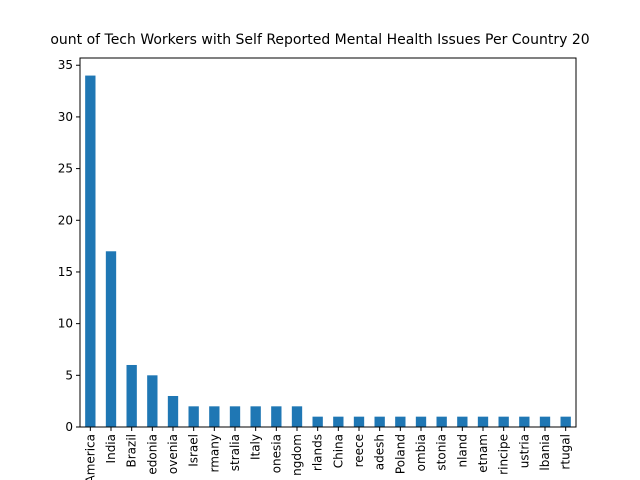 The height and width of the screenshot is (480, 640). I want to click on x-tick-label: nland, so click(462, 451).